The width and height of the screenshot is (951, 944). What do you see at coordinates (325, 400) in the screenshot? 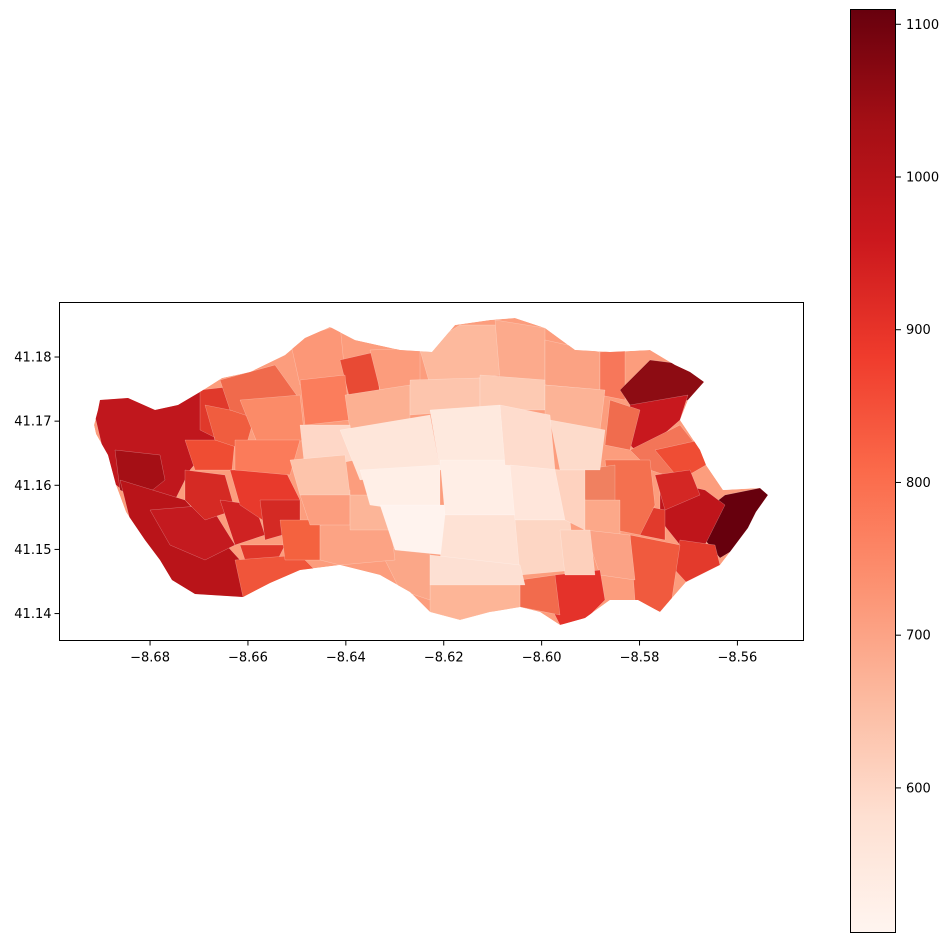
I see `region-n8` at bounding box center [325, 400].